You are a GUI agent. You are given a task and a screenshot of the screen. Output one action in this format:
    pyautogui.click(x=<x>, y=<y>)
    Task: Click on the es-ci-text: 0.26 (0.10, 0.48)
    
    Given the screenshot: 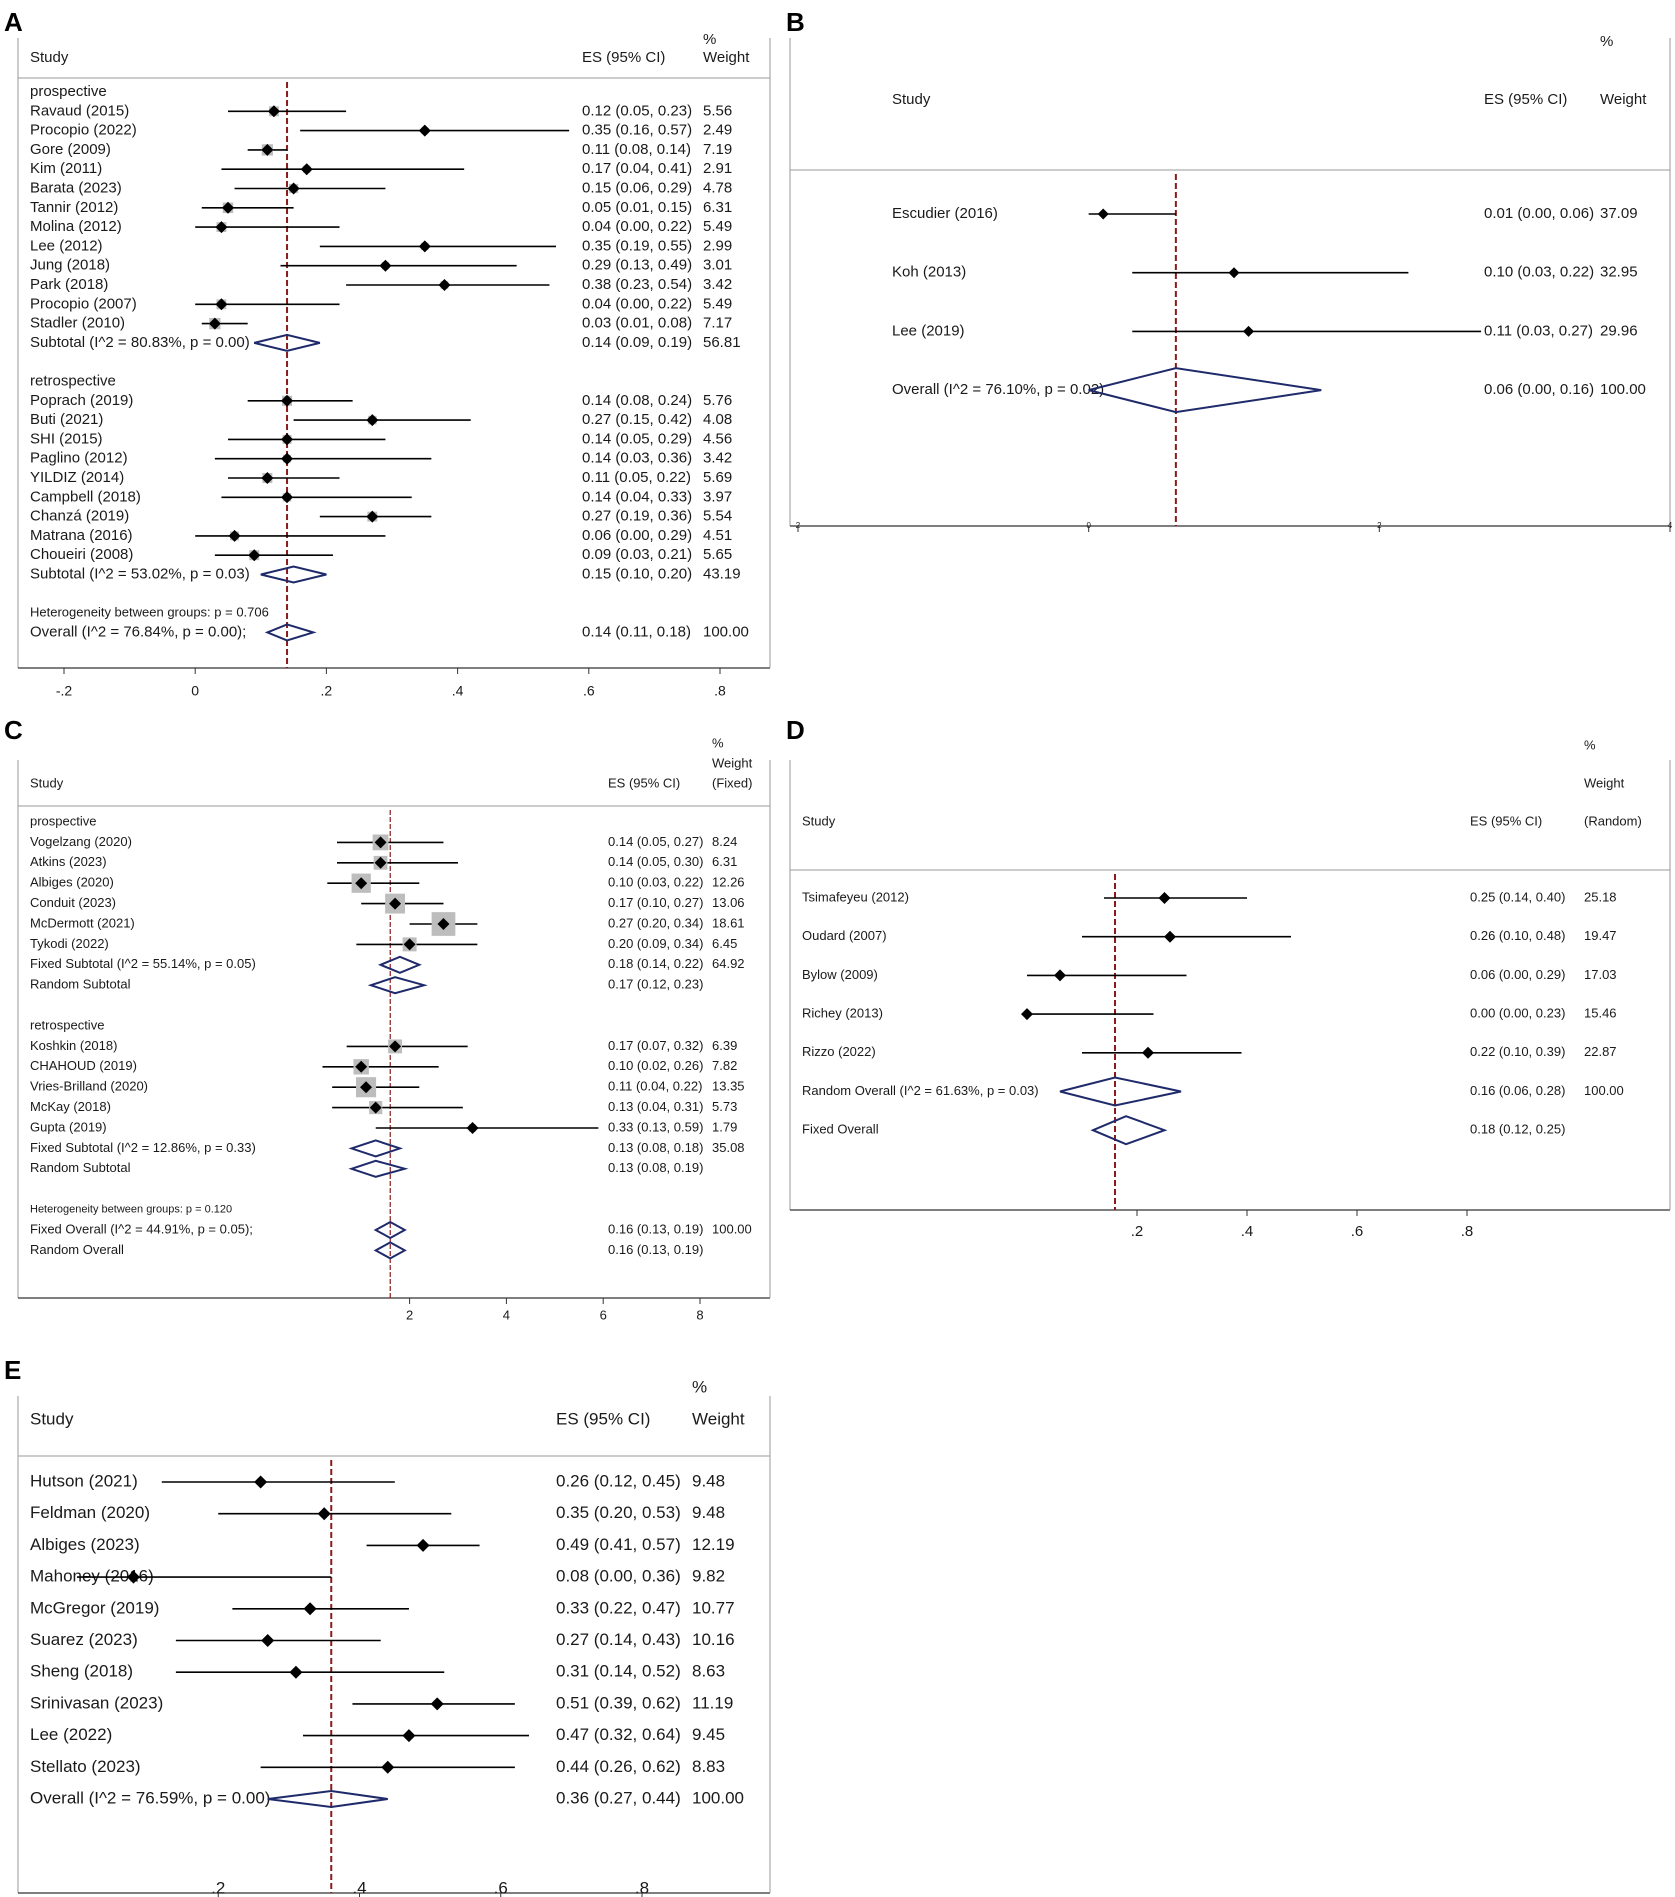 What is the action you would take?
    pyautogui.click(x=1517, y=935)
    